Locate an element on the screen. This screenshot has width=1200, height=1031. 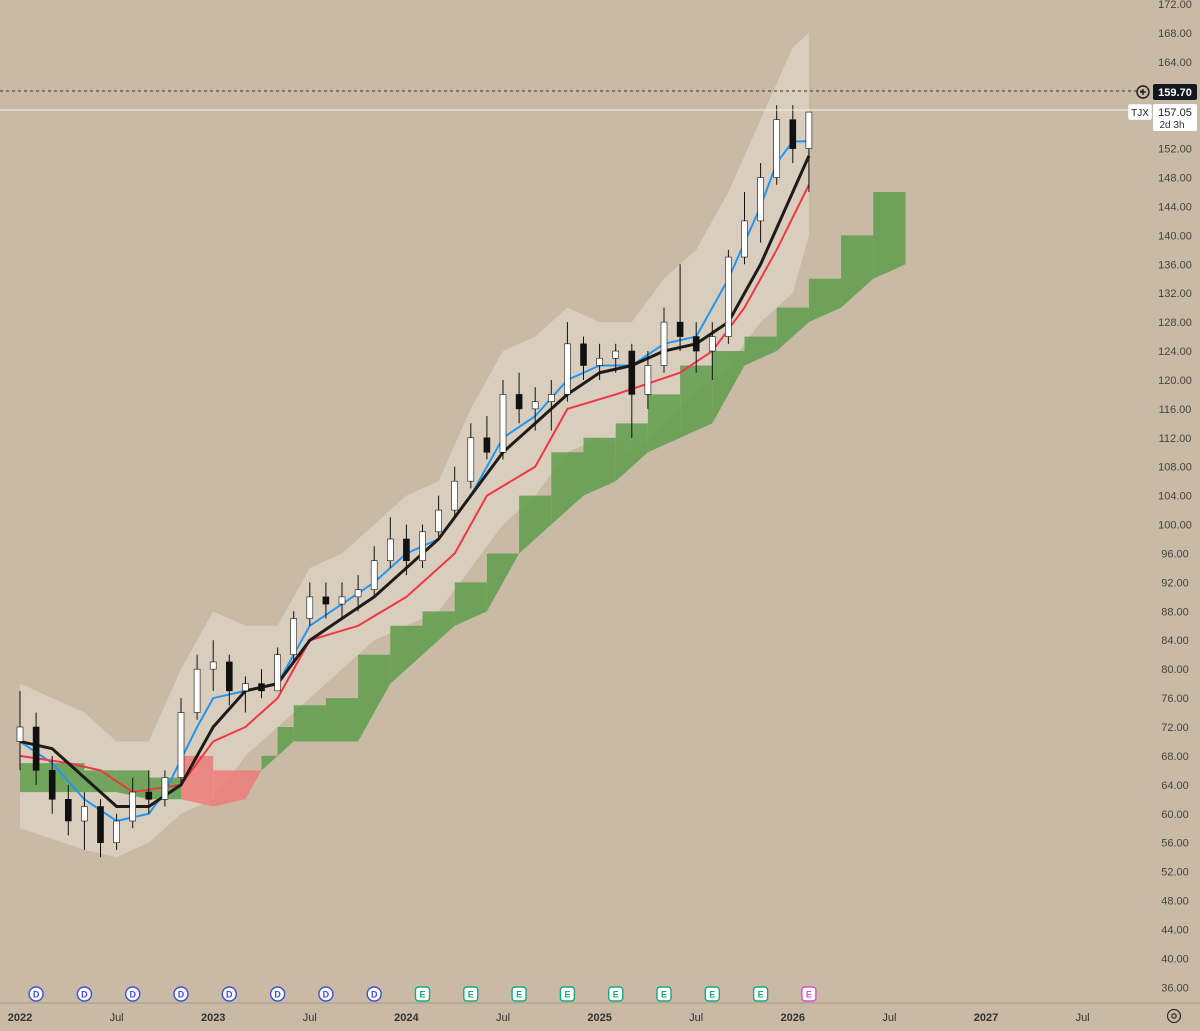
price-tick-label: 72.00 is located at coordinates (1175, 728).